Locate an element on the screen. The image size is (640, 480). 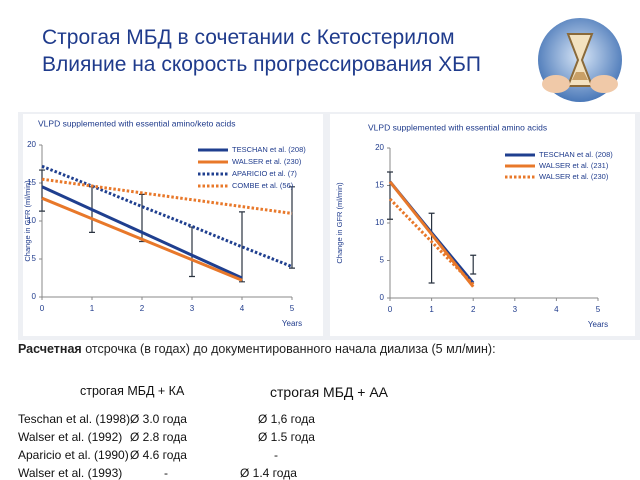
table-cell: Walser et al. (1992) is located at coordinates (70, 437).